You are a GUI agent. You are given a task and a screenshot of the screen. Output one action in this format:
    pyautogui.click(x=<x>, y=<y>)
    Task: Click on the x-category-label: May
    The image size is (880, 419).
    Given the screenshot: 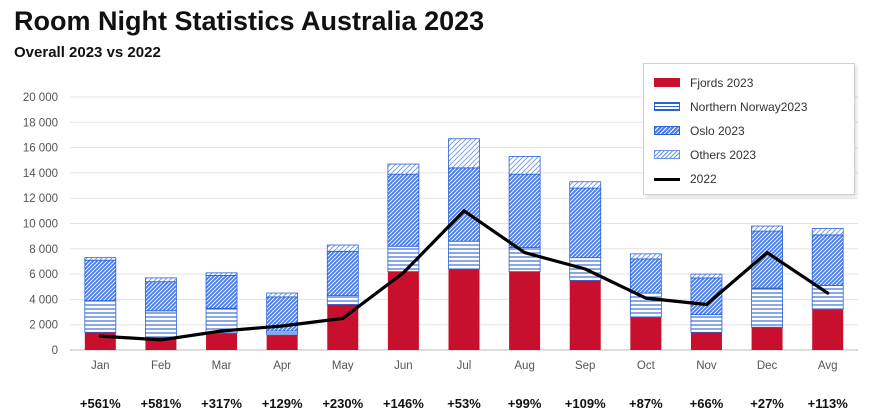 What is the action you would take?
    pyautogui.click(x=343, y=366)
    